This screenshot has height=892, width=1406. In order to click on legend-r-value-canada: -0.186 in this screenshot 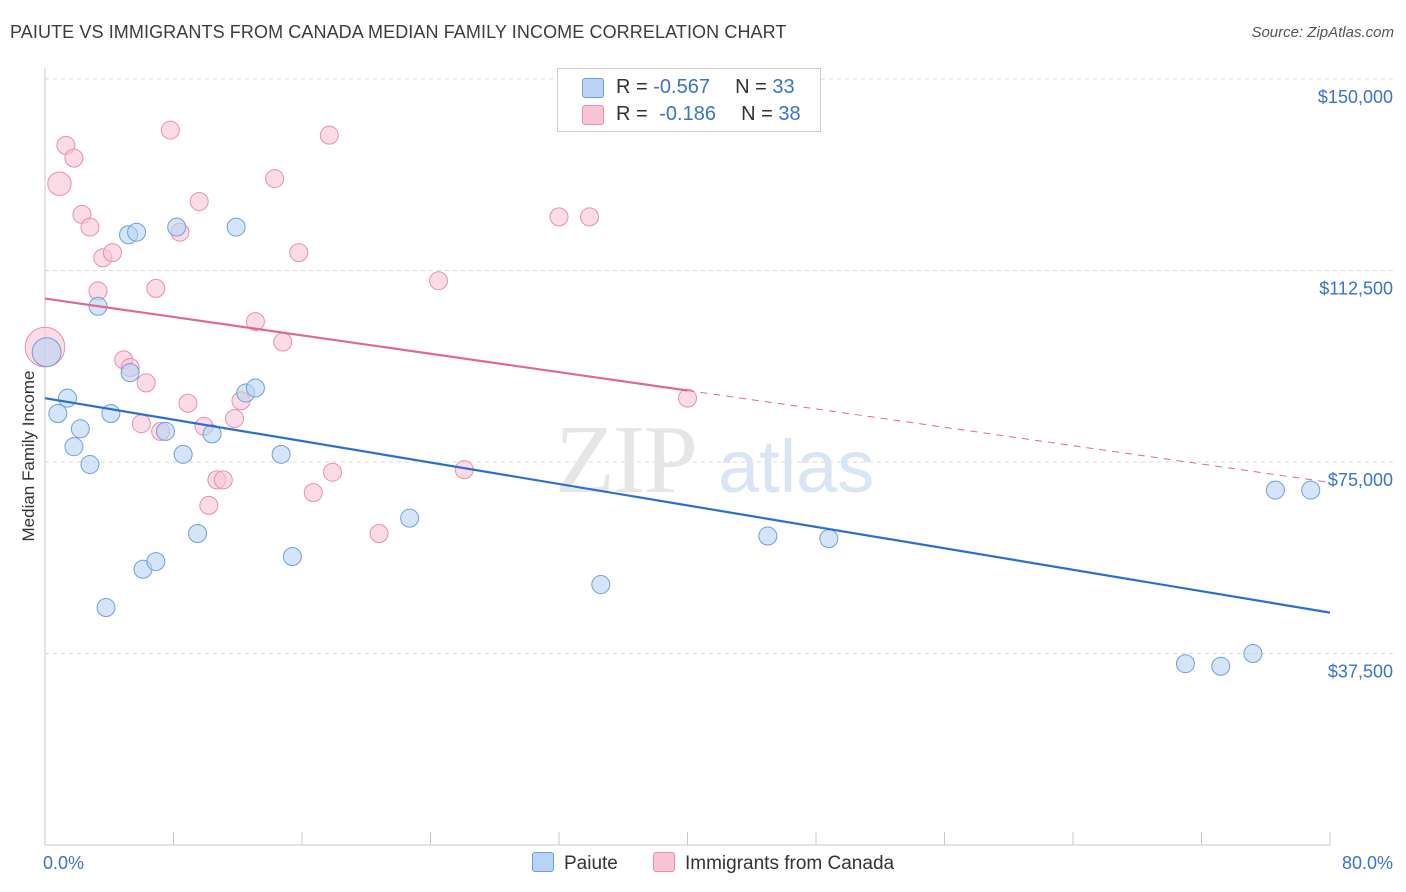, I will do `click(687, 114)`.